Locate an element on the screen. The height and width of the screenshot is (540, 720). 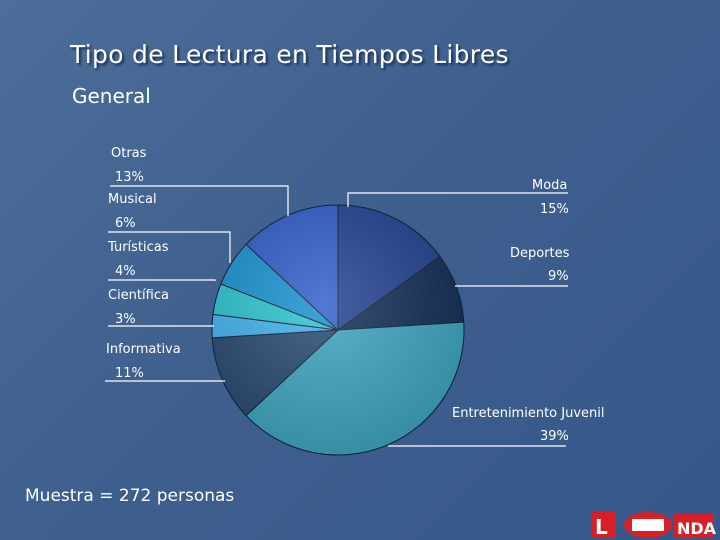
slice-label: Musical is located at coordinates (132, 199).